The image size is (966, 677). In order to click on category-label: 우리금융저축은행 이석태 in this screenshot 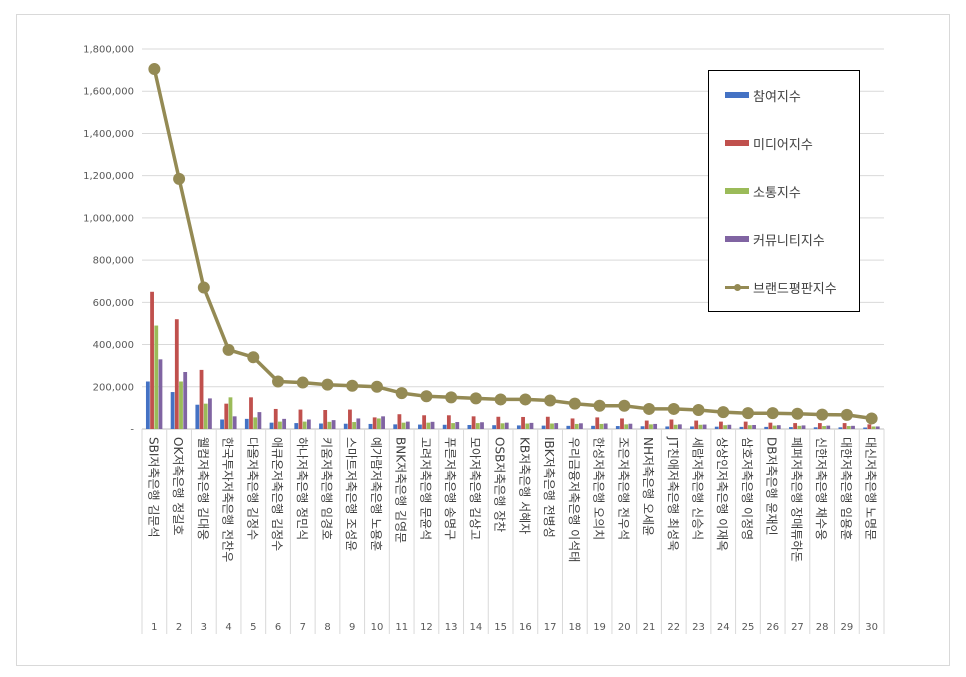, I will do `click(574, 499)`.